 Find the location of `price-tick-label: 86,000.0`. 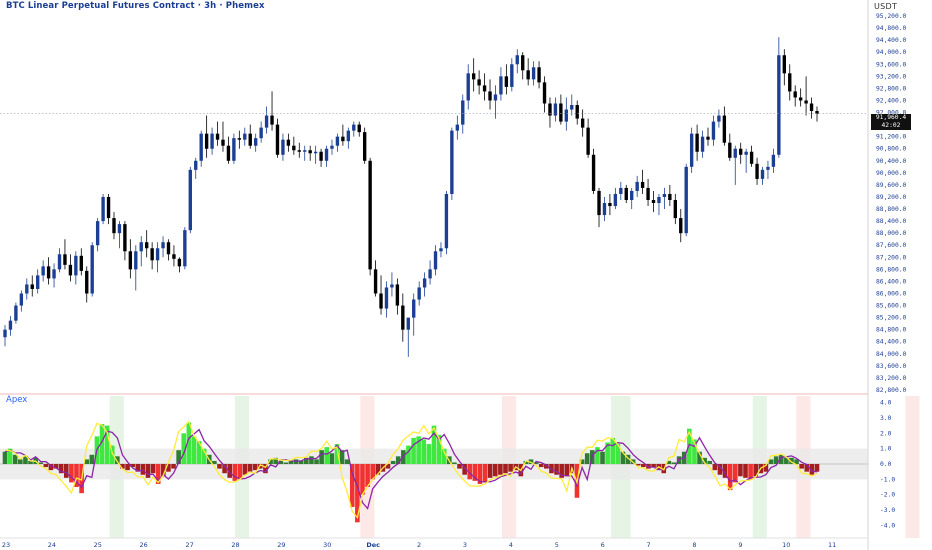

price-tick-label: 86,000.0 is located at coordinates (891, 293).